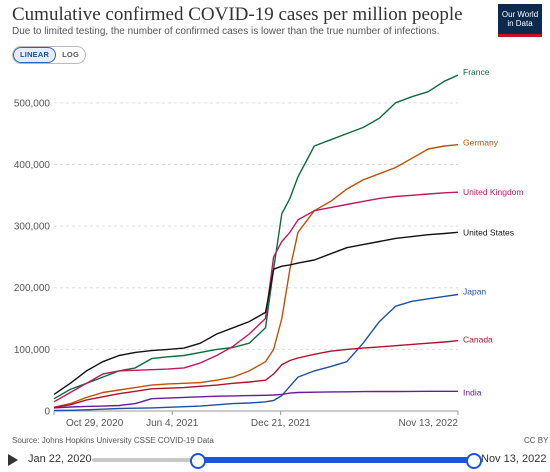 This screenshot has width=550, height=472. I want to click on x-tick-label: Jun 4, 2021, so click(172, 423).